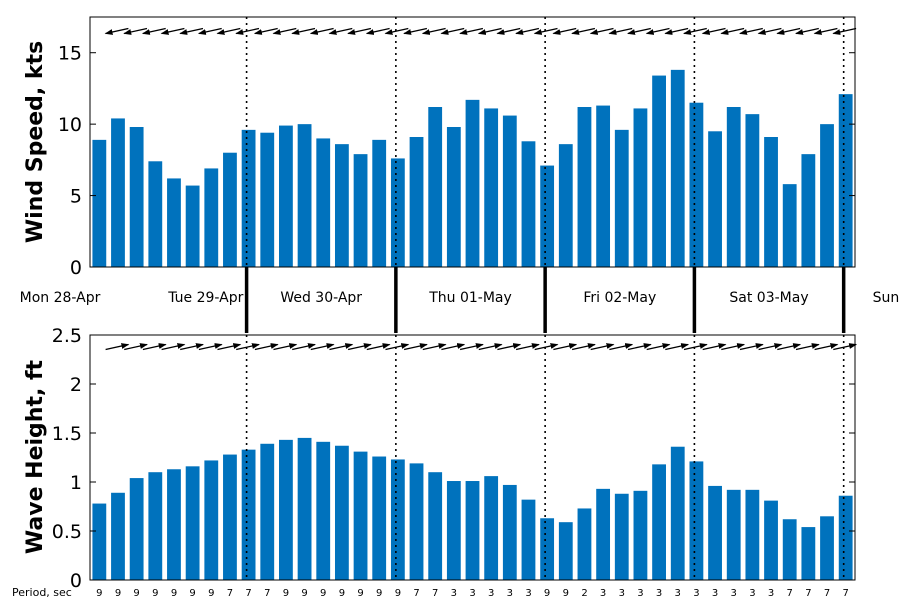 This screenshot has width=900, height=600. What do you see at coordinates (470, 298) in the screenshot?
I see `day-label: Thu 01-May` at bounding box center [470, 298].